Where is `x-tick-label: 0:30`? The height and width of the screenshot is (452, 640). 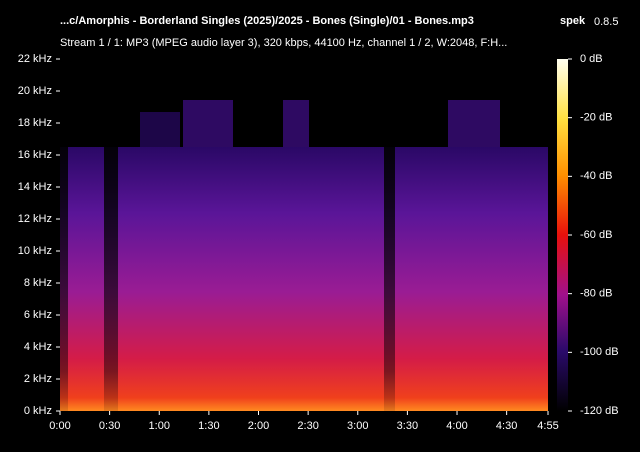 x-tick-label: 0:30 is located at coordinates (109, 426).